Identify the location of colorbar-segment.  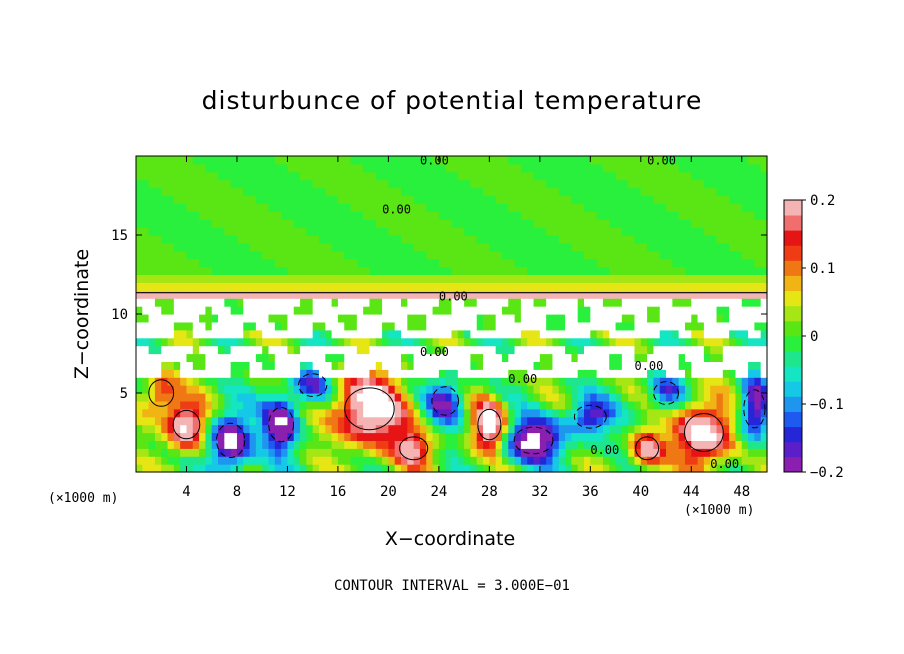
(793, 313).